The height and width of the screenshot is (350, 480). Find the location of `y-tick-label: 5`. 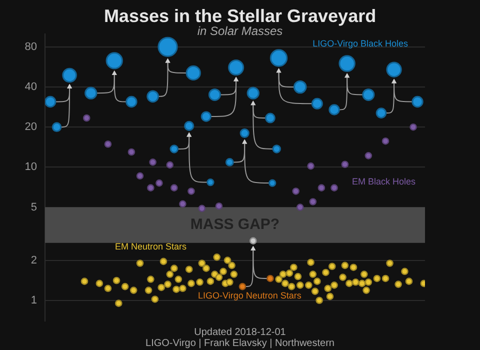

y-tick-label: 5 is located at coordinates (33, 207).